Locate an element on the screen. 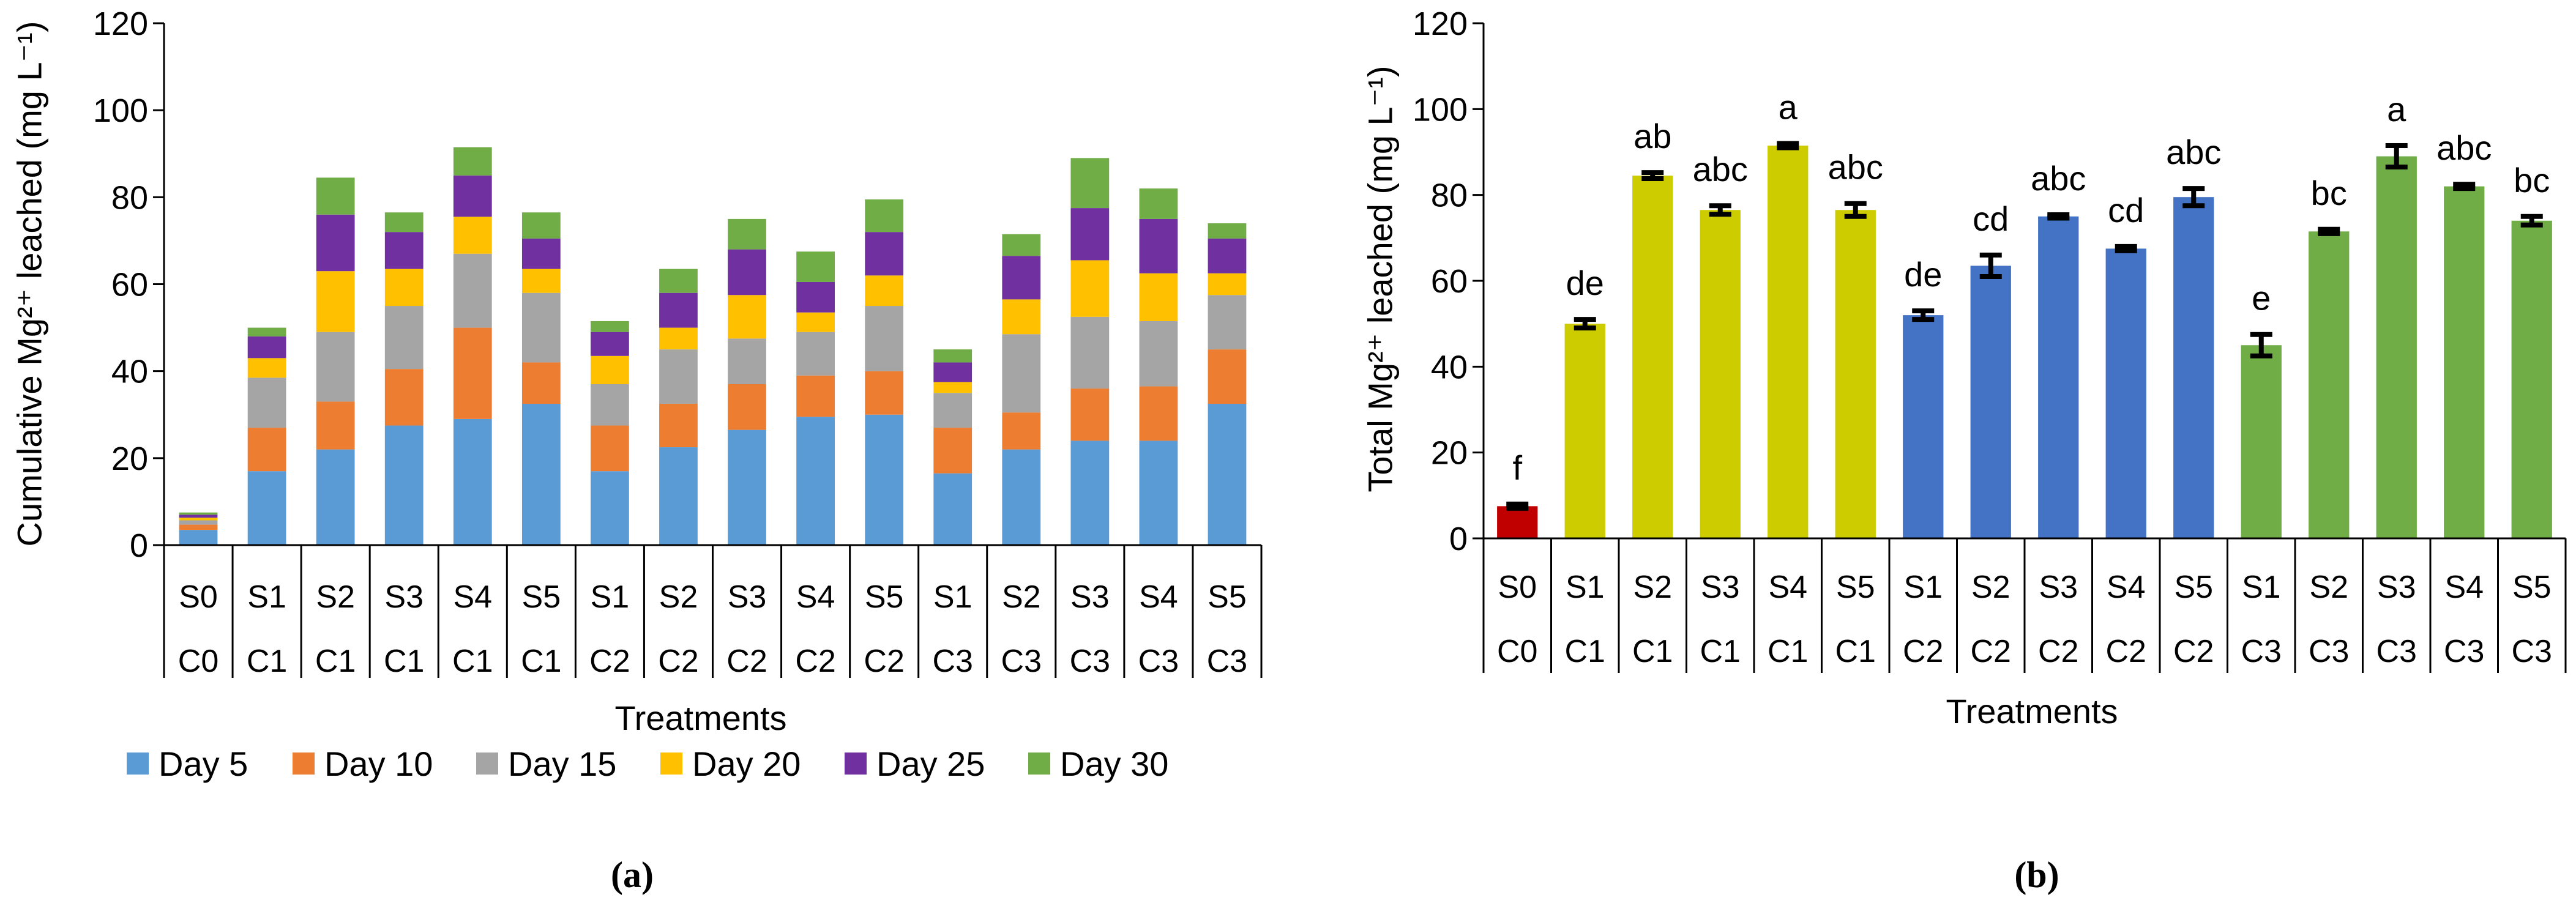 The height and width of the screenshot is (903, 2576). bar-s1-c3 is located at coordinates (2261, 441).